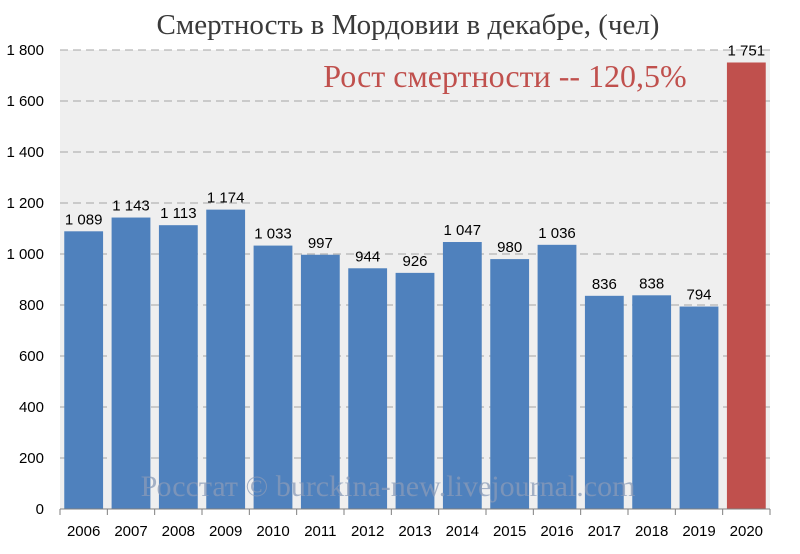 This screenshot has width=800, height=554. Describe the element at coordinates (130, 531) in the screenshot. I see `x-tick-label: 2007` at that location.